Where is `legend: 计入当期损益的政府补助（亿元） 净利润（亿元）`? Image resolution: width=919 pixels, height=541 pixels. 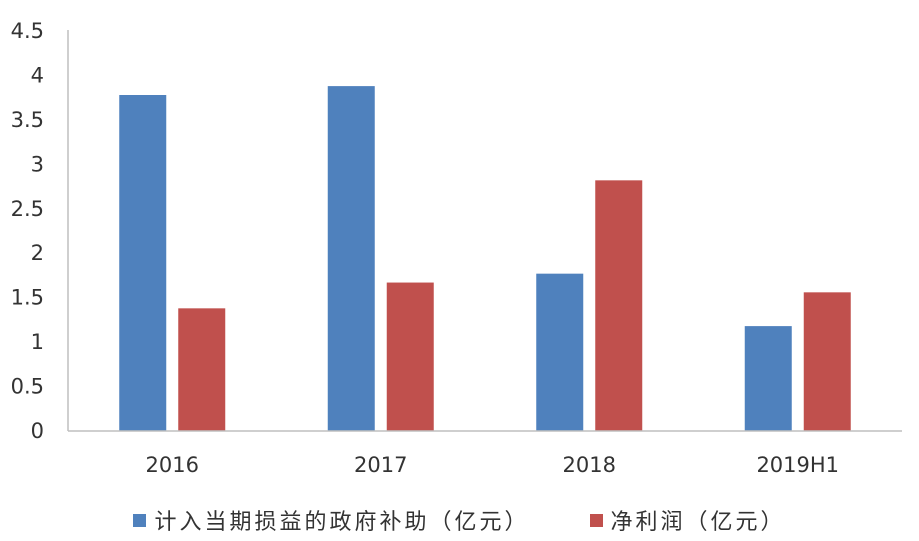 legend: 计入当期损益的政府补助（亿元） 净利润（亿元） is located at coordinates (459, 520).